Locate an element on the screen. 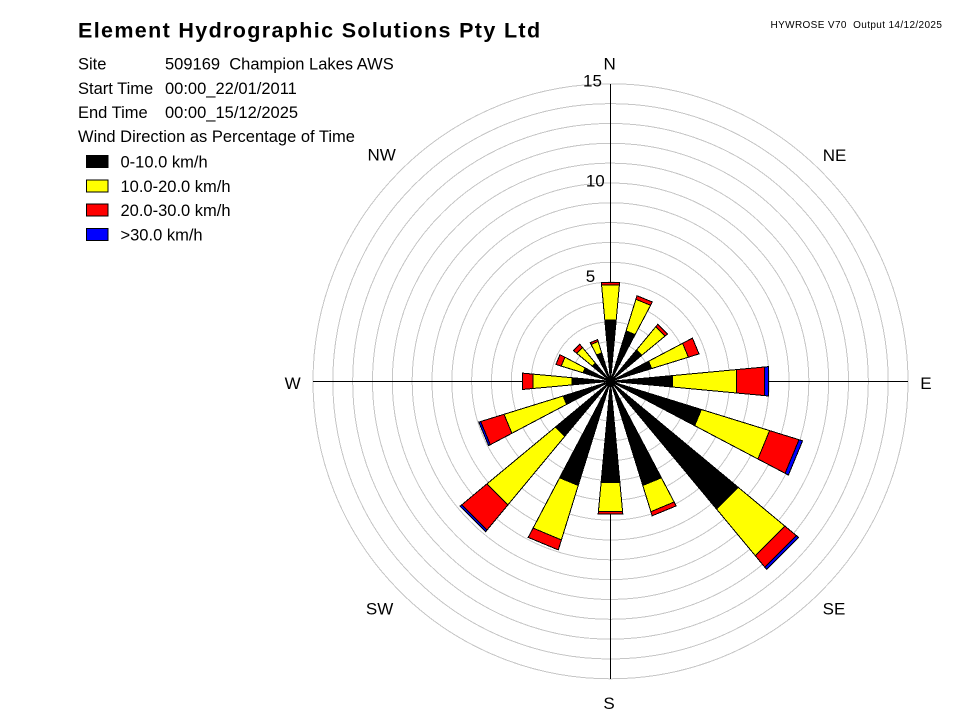  svg-text:Element Hydrographic Solutions: Element Hydrographic Solutions Pty Ltd is located at coordinates (309, 31).